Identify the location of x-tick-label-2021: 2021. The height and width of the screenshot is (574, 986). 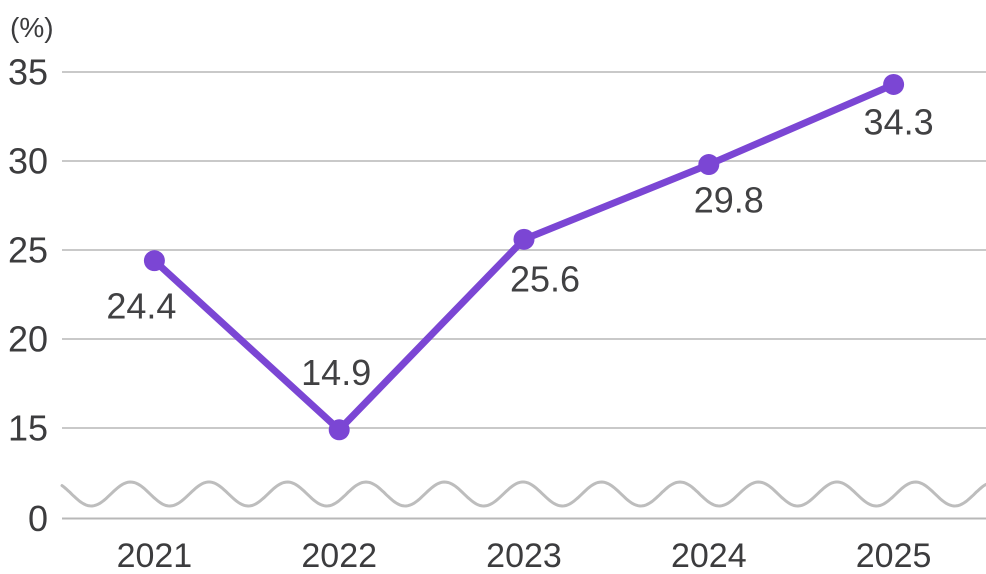
(155, 555).